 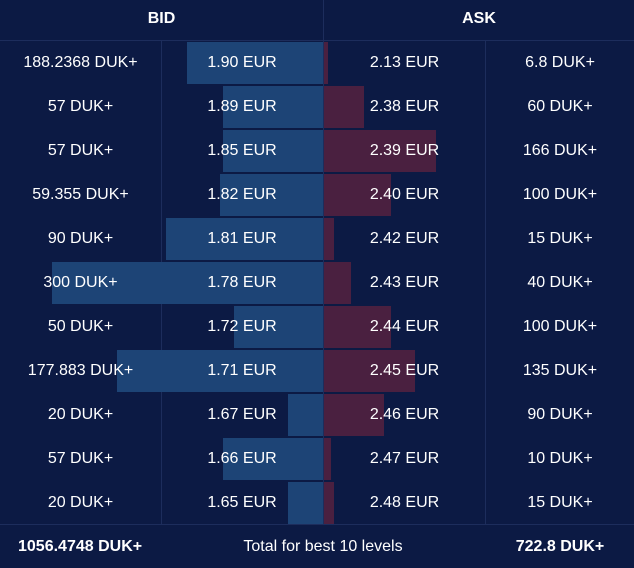 What do you see at coordinates (242, 502) in the screenshot?
I see `bid-price: 1.65 EUR` at bounding box center [242, 502].